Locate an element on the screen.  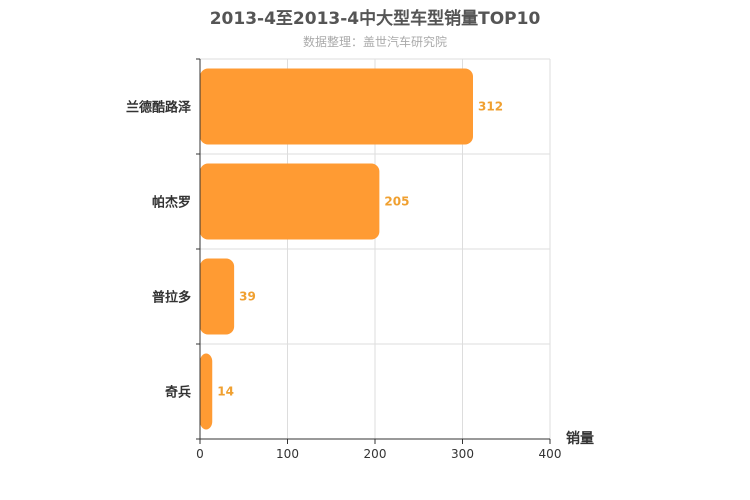
data-label: 205 is located at coordinates (396, 202).